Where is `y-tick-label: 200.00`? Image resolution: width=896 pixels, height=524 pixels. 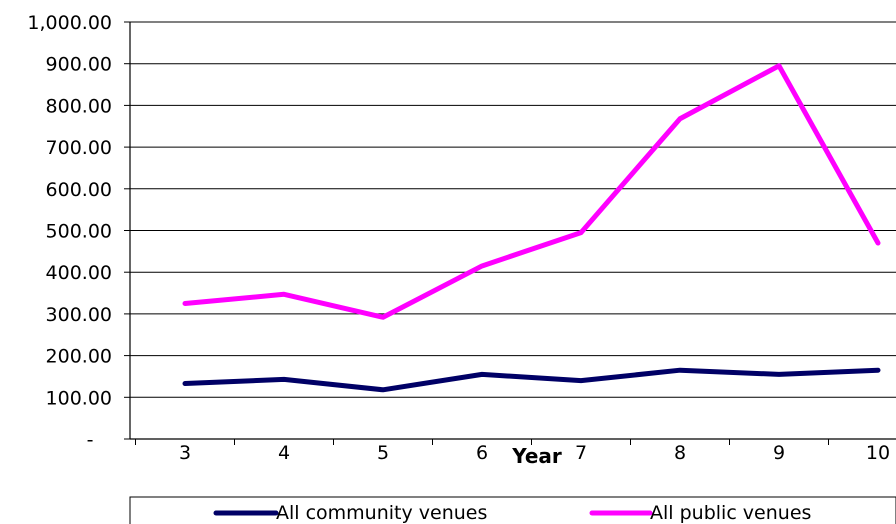 y-tick-label: 200.00 is located at coordinates (79, 357).